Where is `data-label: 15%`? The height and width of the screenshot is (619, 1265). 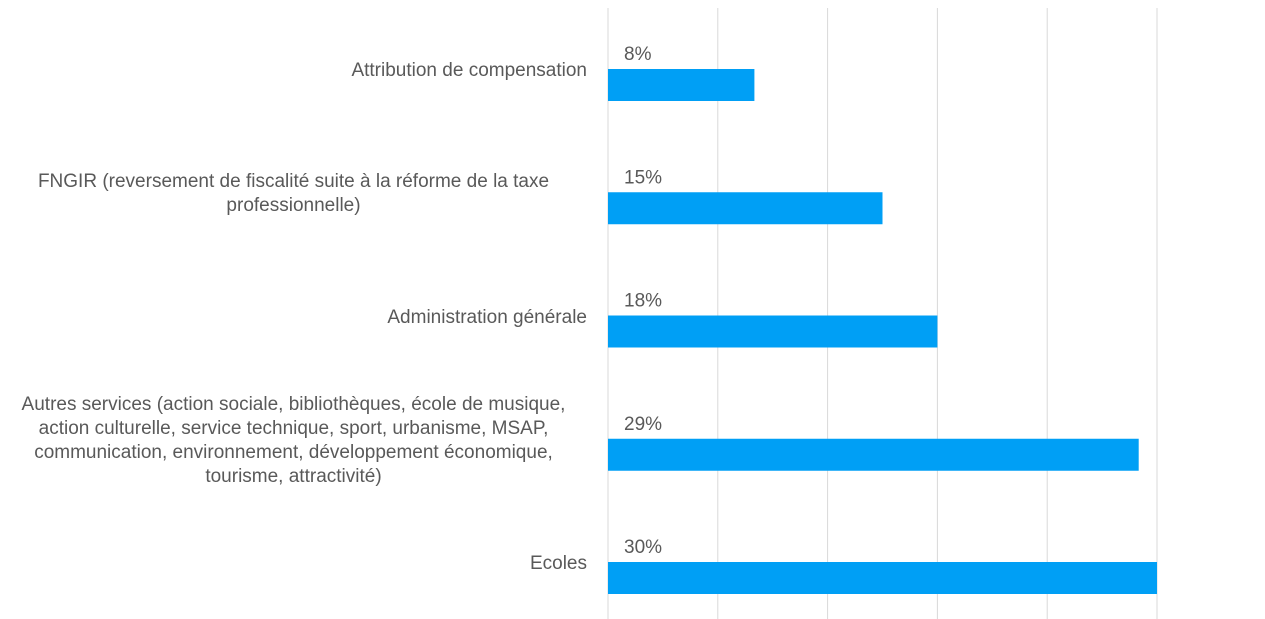
data-label: 15% is located at coordinates (643, 177).